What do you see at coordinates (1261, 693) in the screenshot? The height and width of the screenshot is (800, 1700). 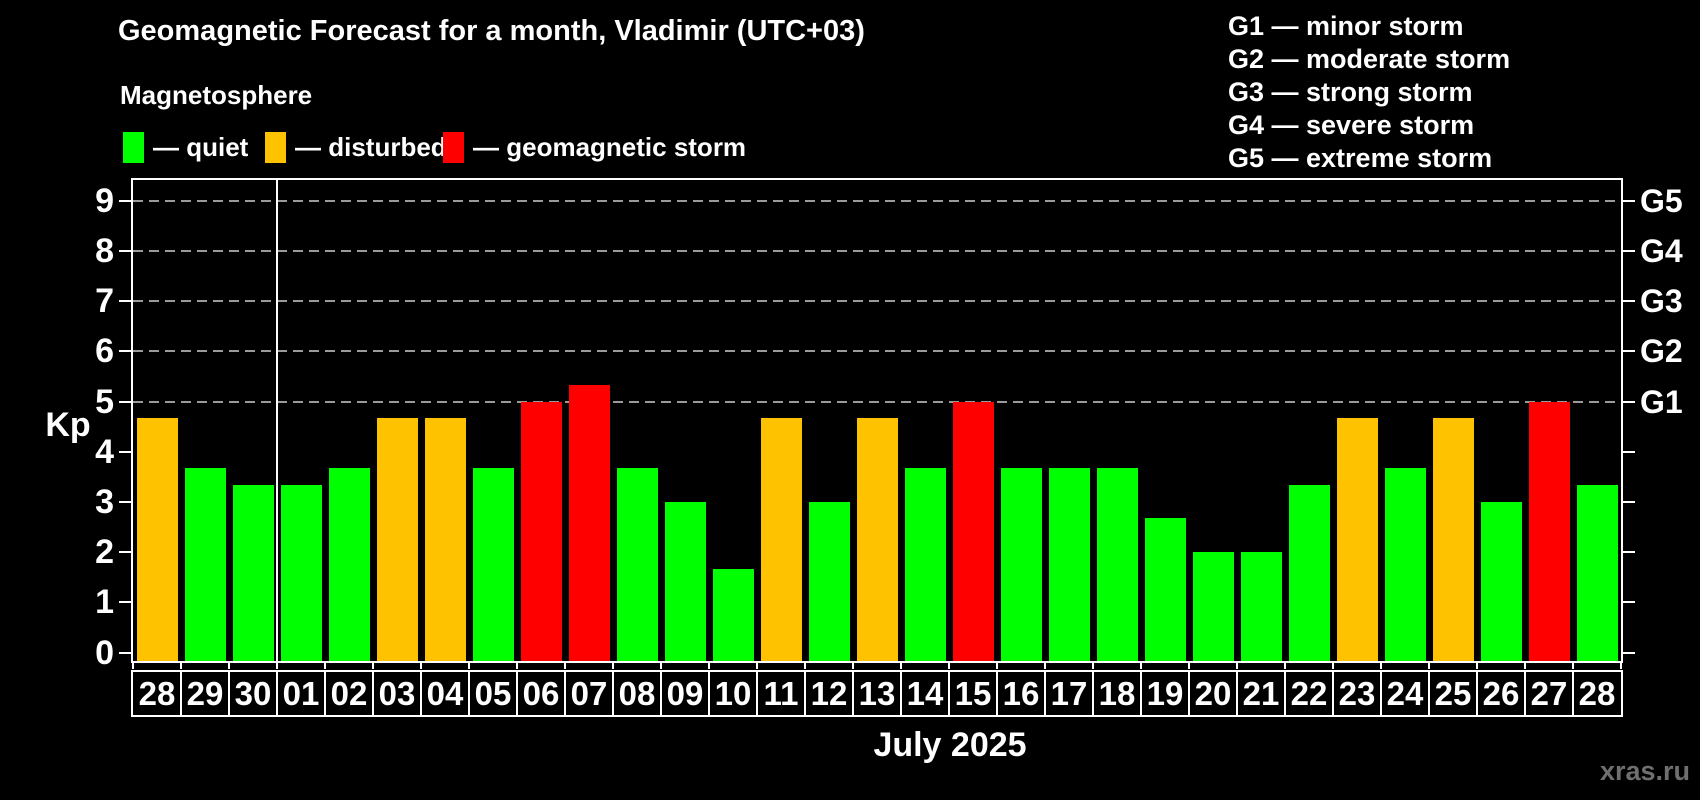 I see `day-label-21-july: 21` at bounding box center [1261, 693].